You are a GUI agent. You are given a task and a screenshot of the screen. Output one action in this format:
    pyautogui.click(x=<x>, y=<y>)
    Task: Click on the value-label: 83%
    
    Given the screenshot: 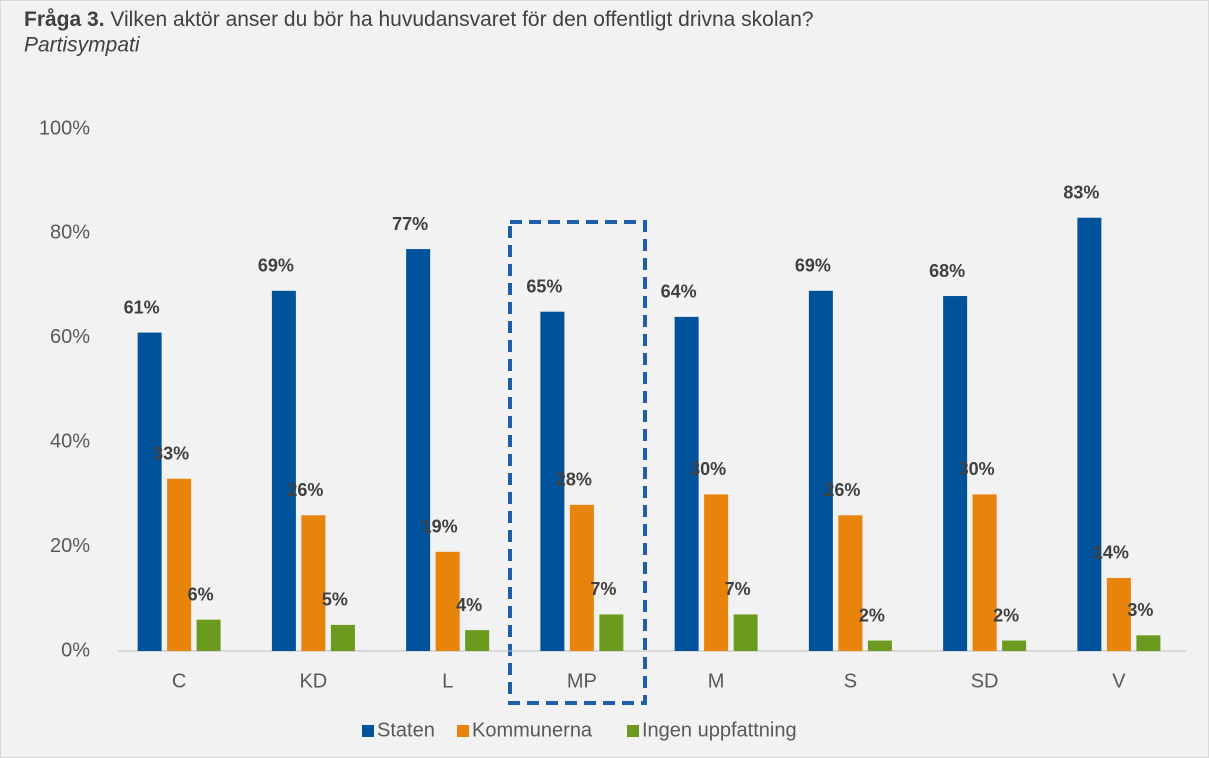 What is the action you would take?
    pyautogui.click(x=1081, y=192)
    